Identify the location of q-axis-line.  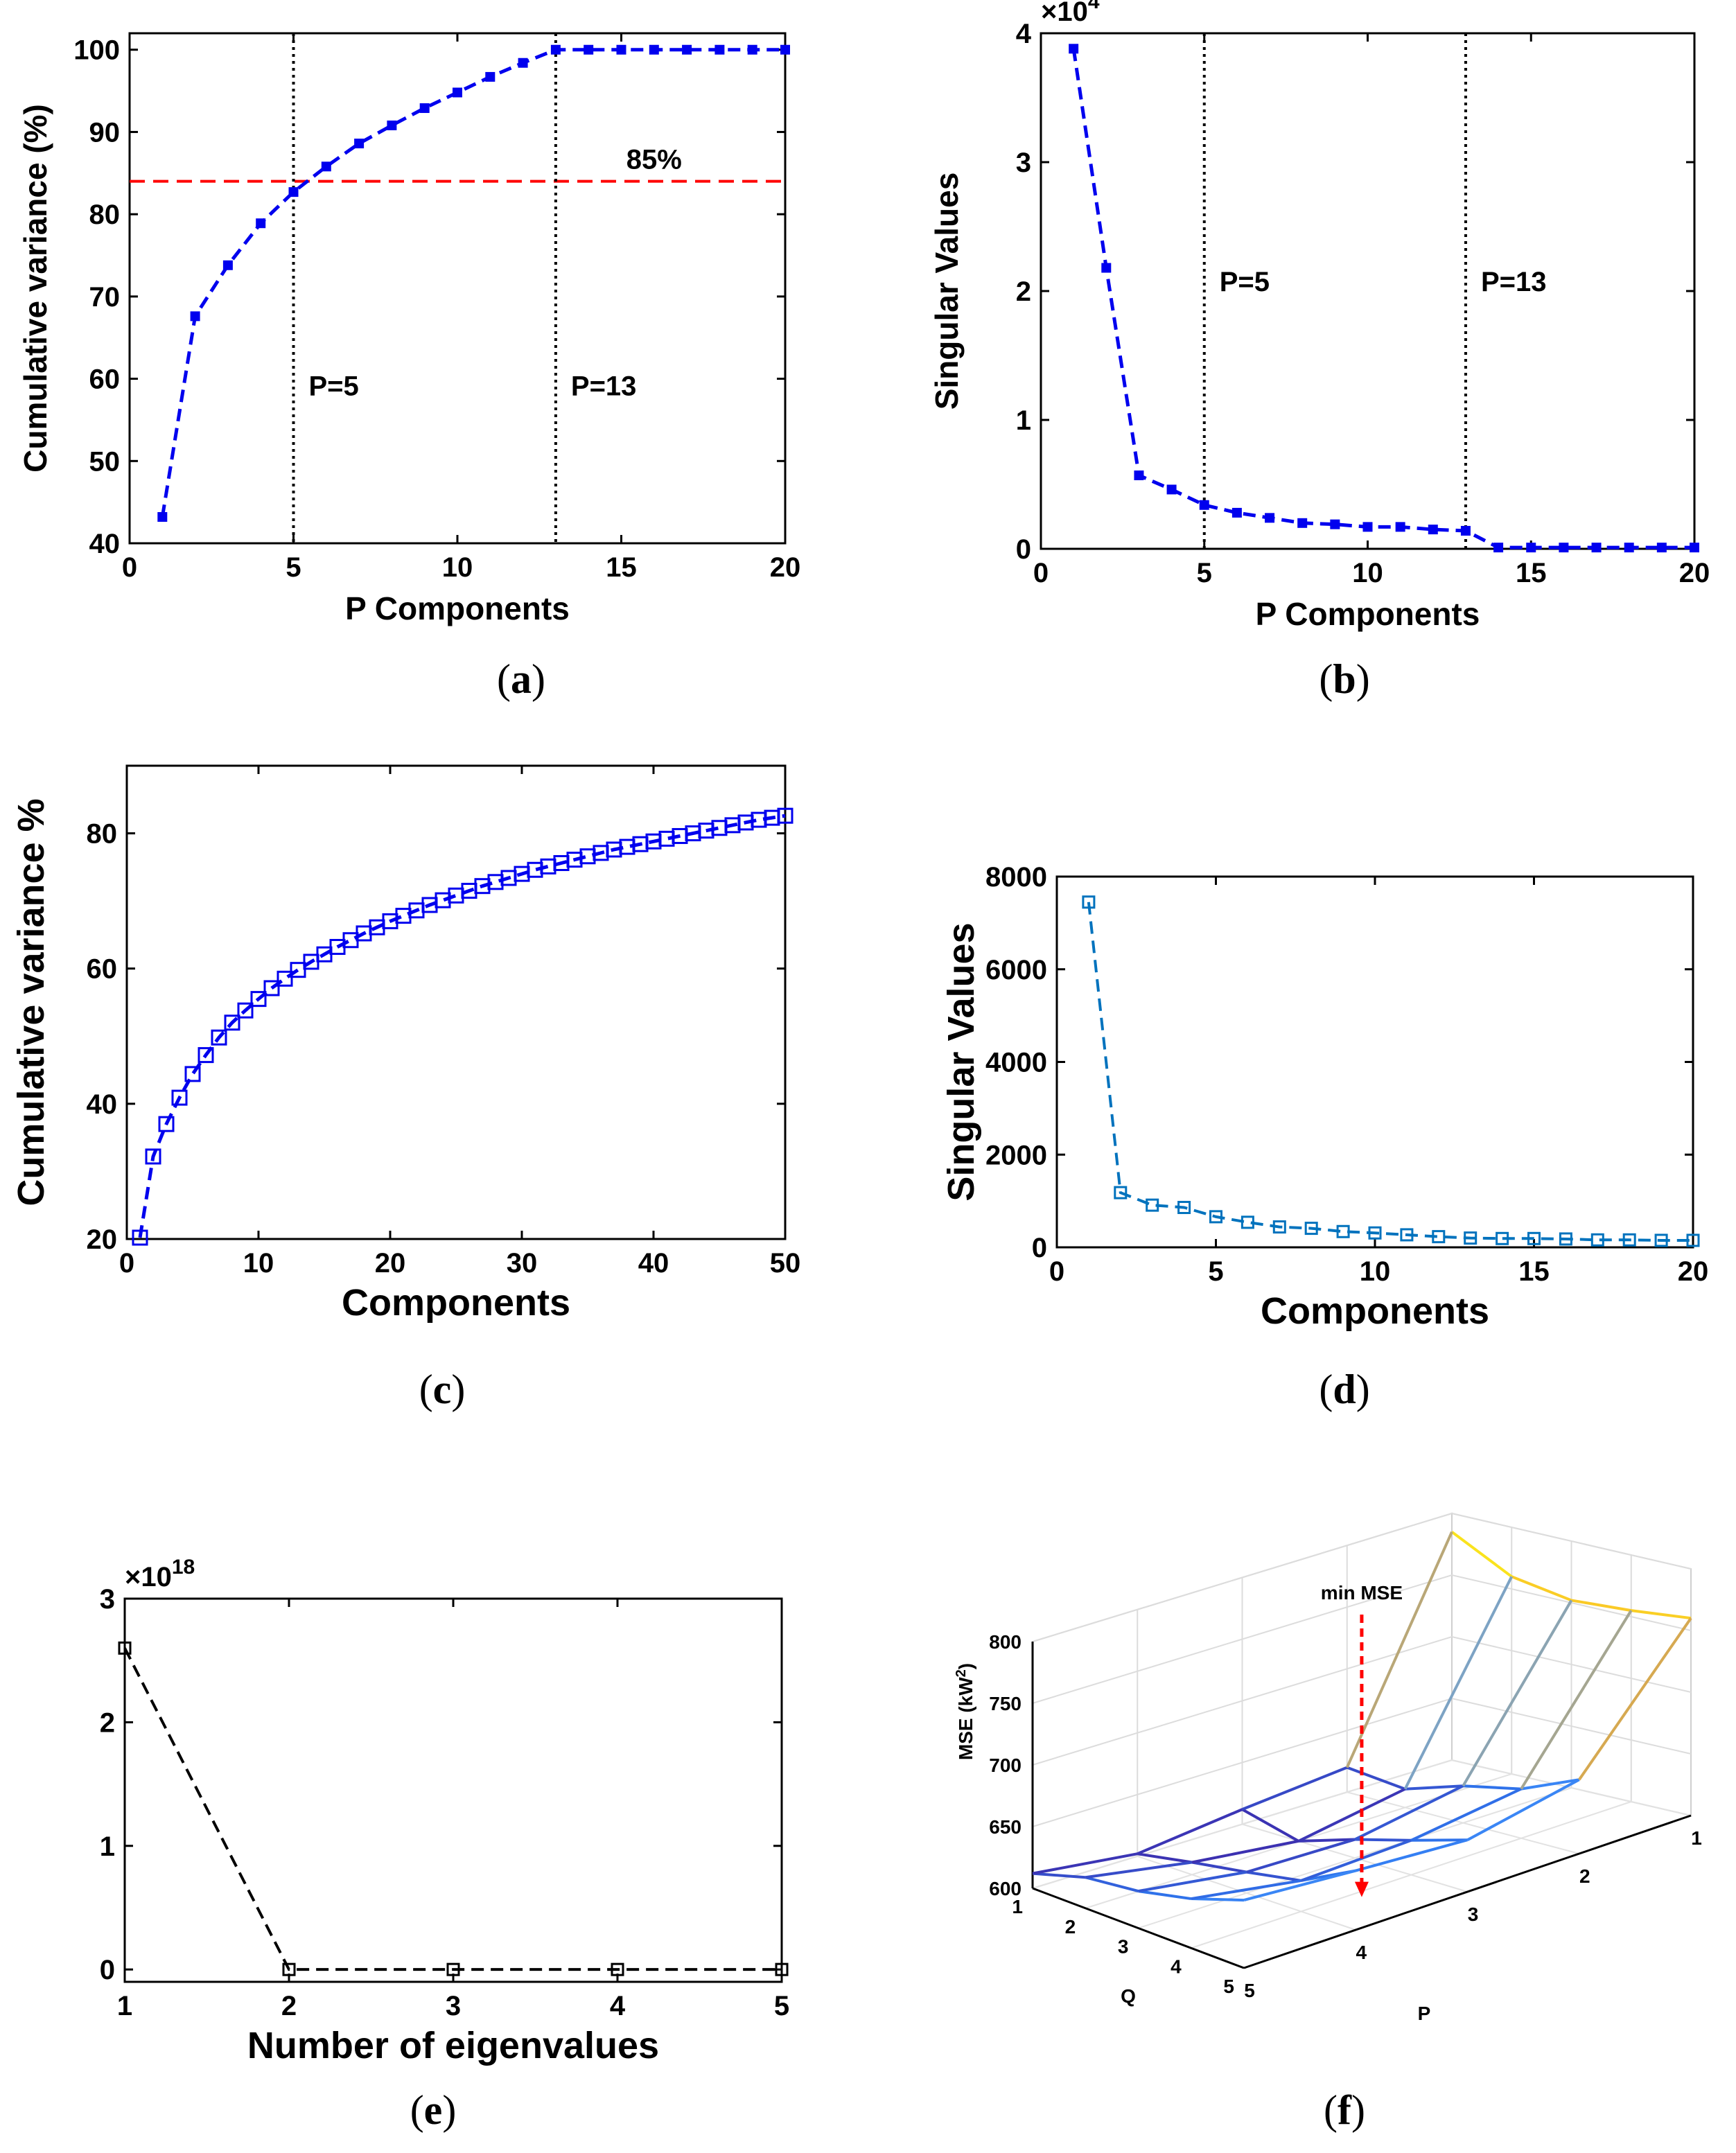
(1139, 1928).